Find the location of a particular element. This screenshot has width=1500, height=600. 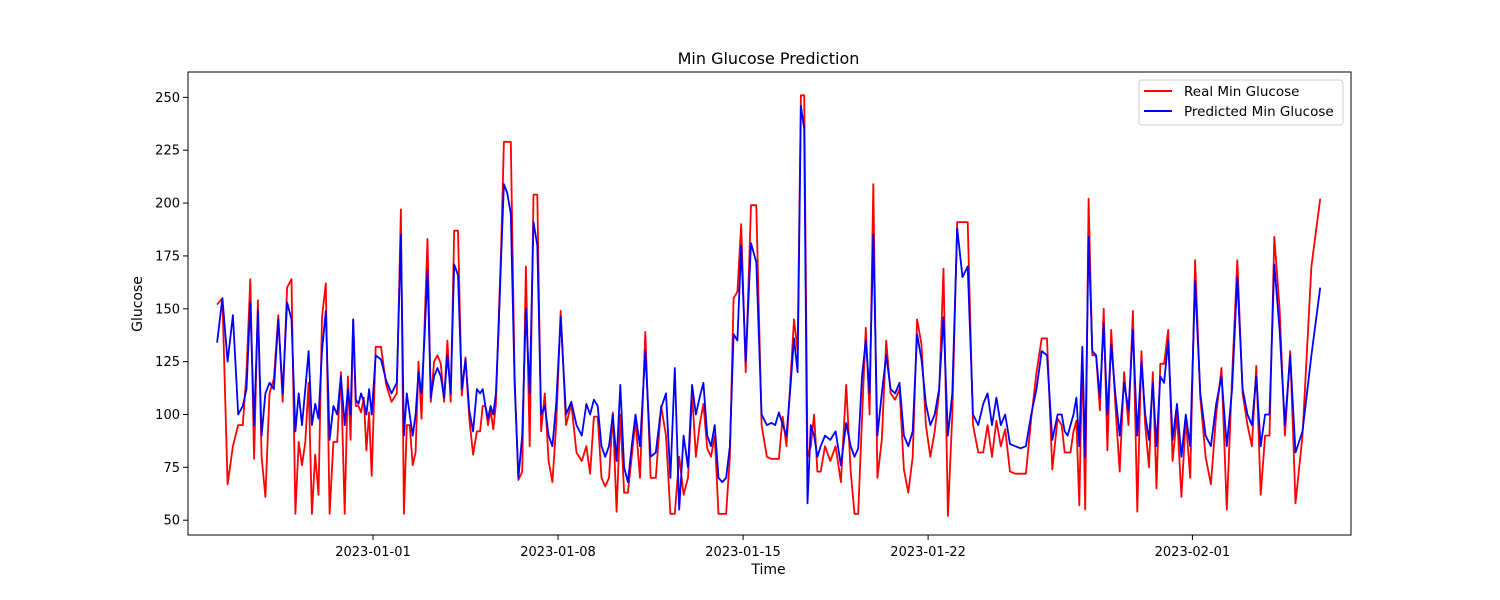

y-tick-label: 150 is located at coordinates (167, 309).